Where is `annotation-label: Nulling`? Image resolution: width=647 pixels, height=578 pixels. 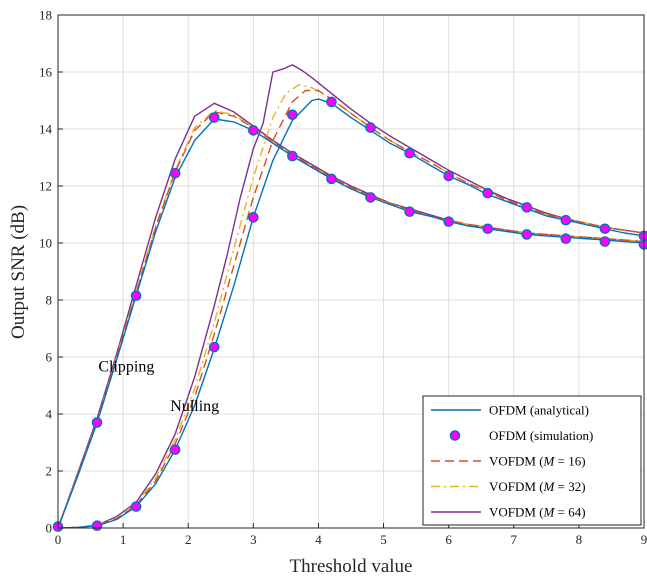
annotation-label: Nulling is located at coordinates (194, 406).